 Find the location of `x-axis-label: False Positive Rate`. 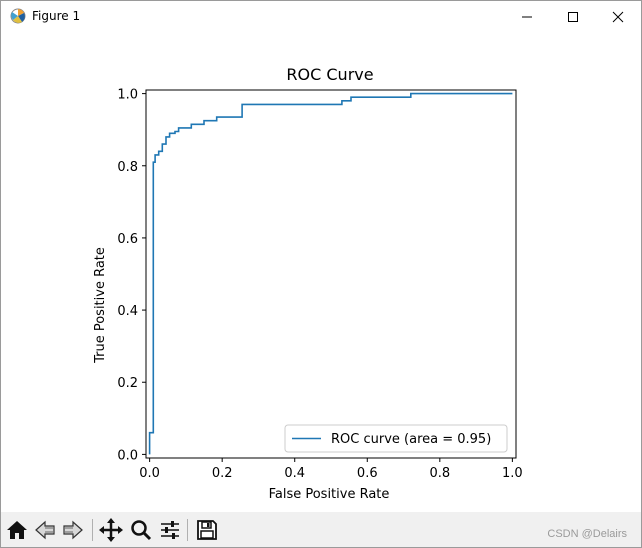

x-axis-label: False Positive Rate is located at coordinates (329, 494).